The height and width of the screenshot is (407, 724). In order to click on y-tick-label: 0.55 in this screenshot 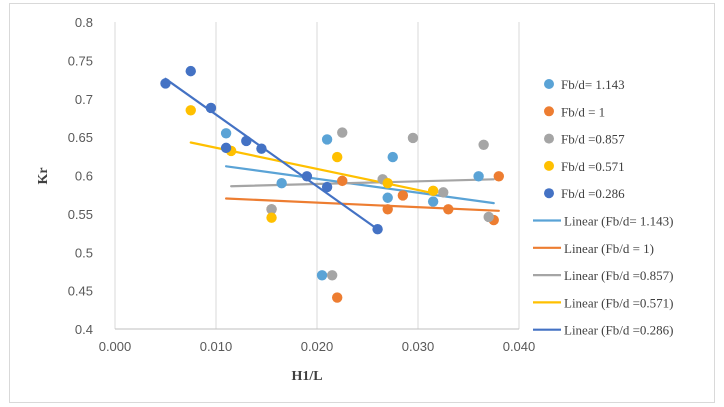, I will do `click(80, 214)`.